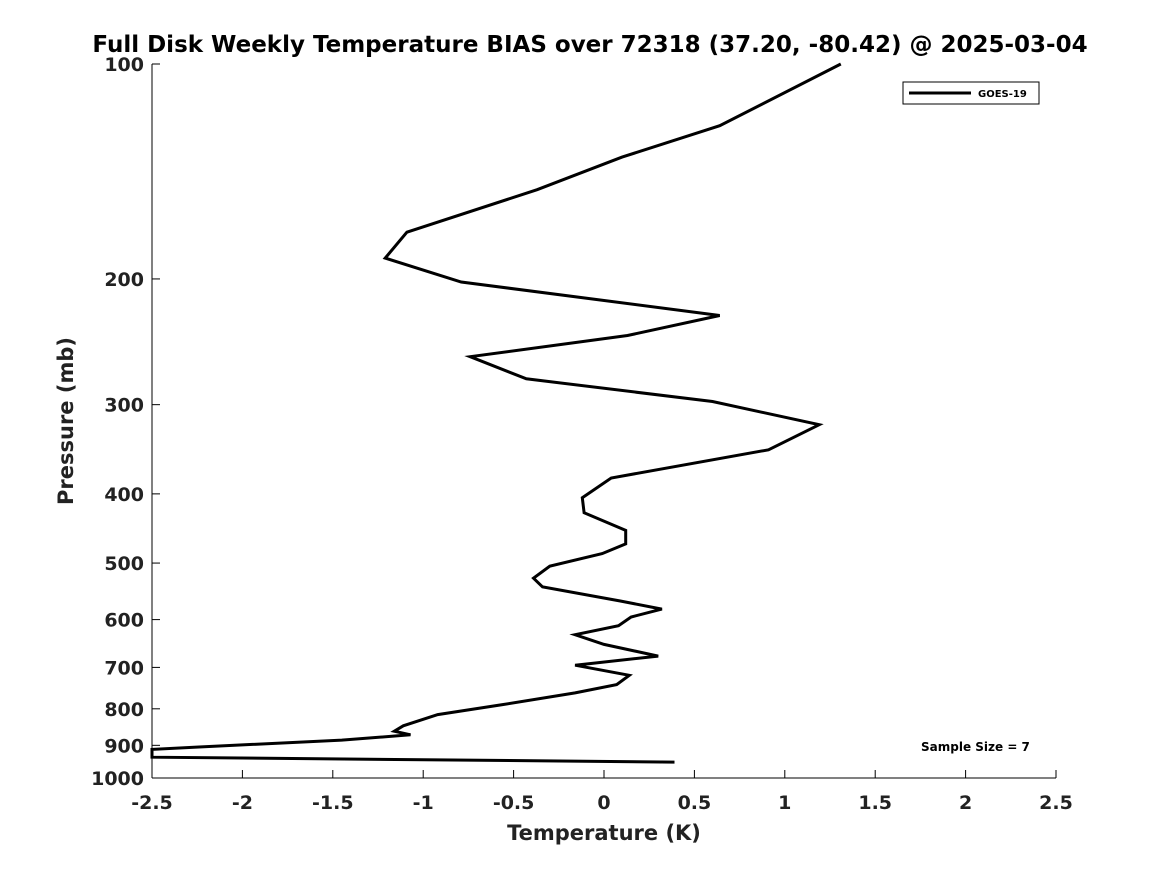 This screenshot has height=875, width=1167. I want to click on x-tick-label: 1, so click(784, 803).